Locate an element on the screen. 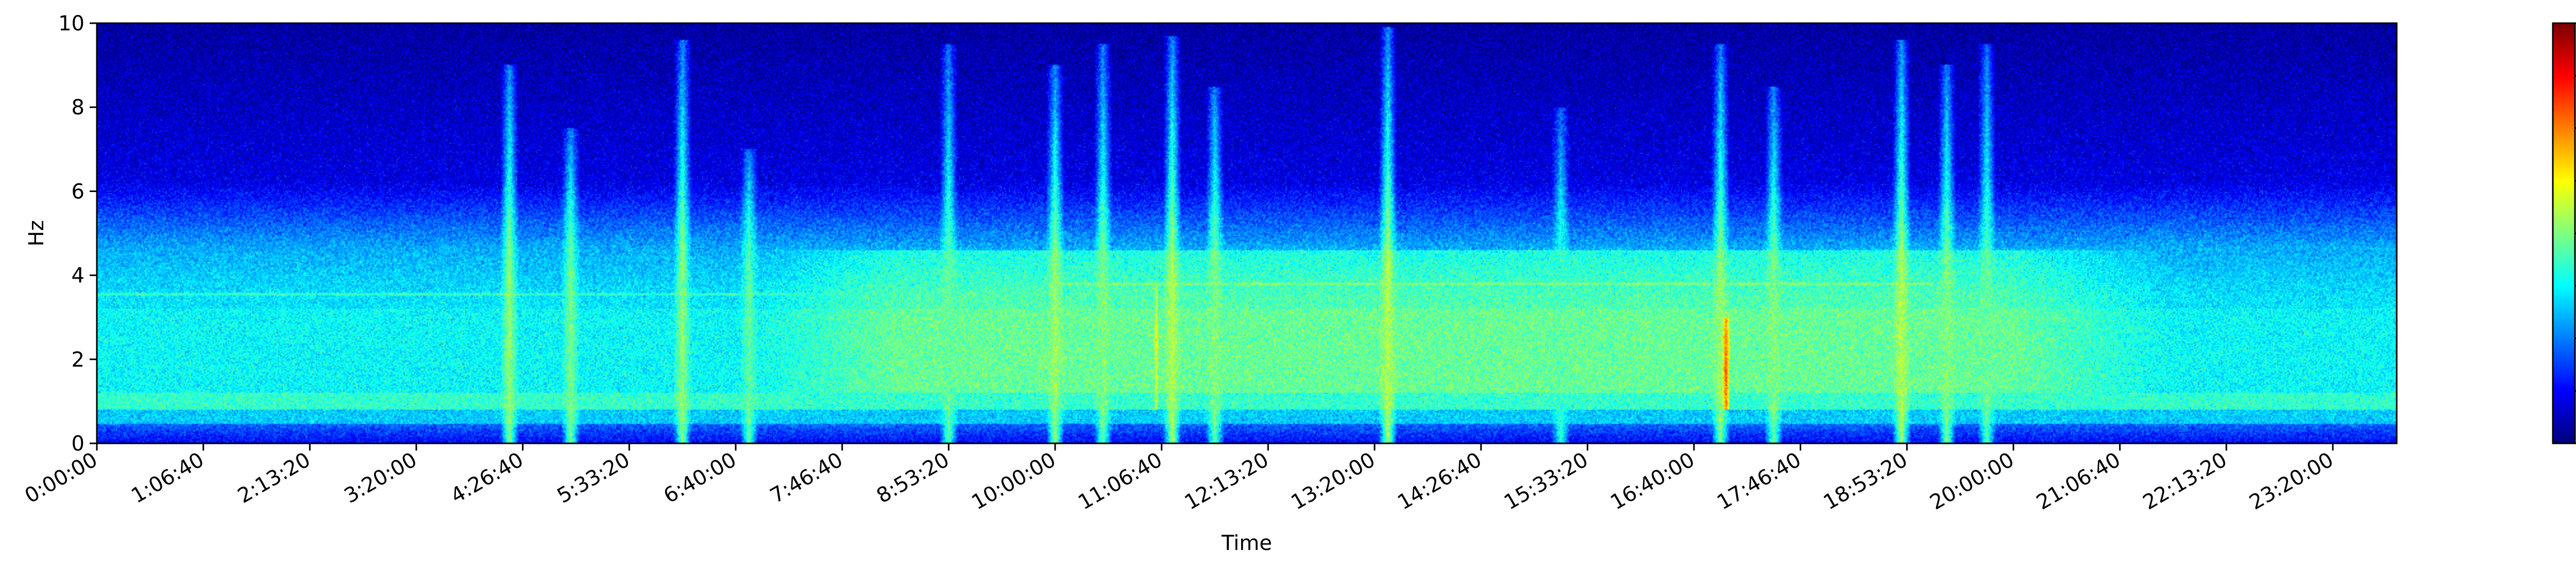 The image size is (2576, 569). colorbar-border is located at coordinates (2564, 233).